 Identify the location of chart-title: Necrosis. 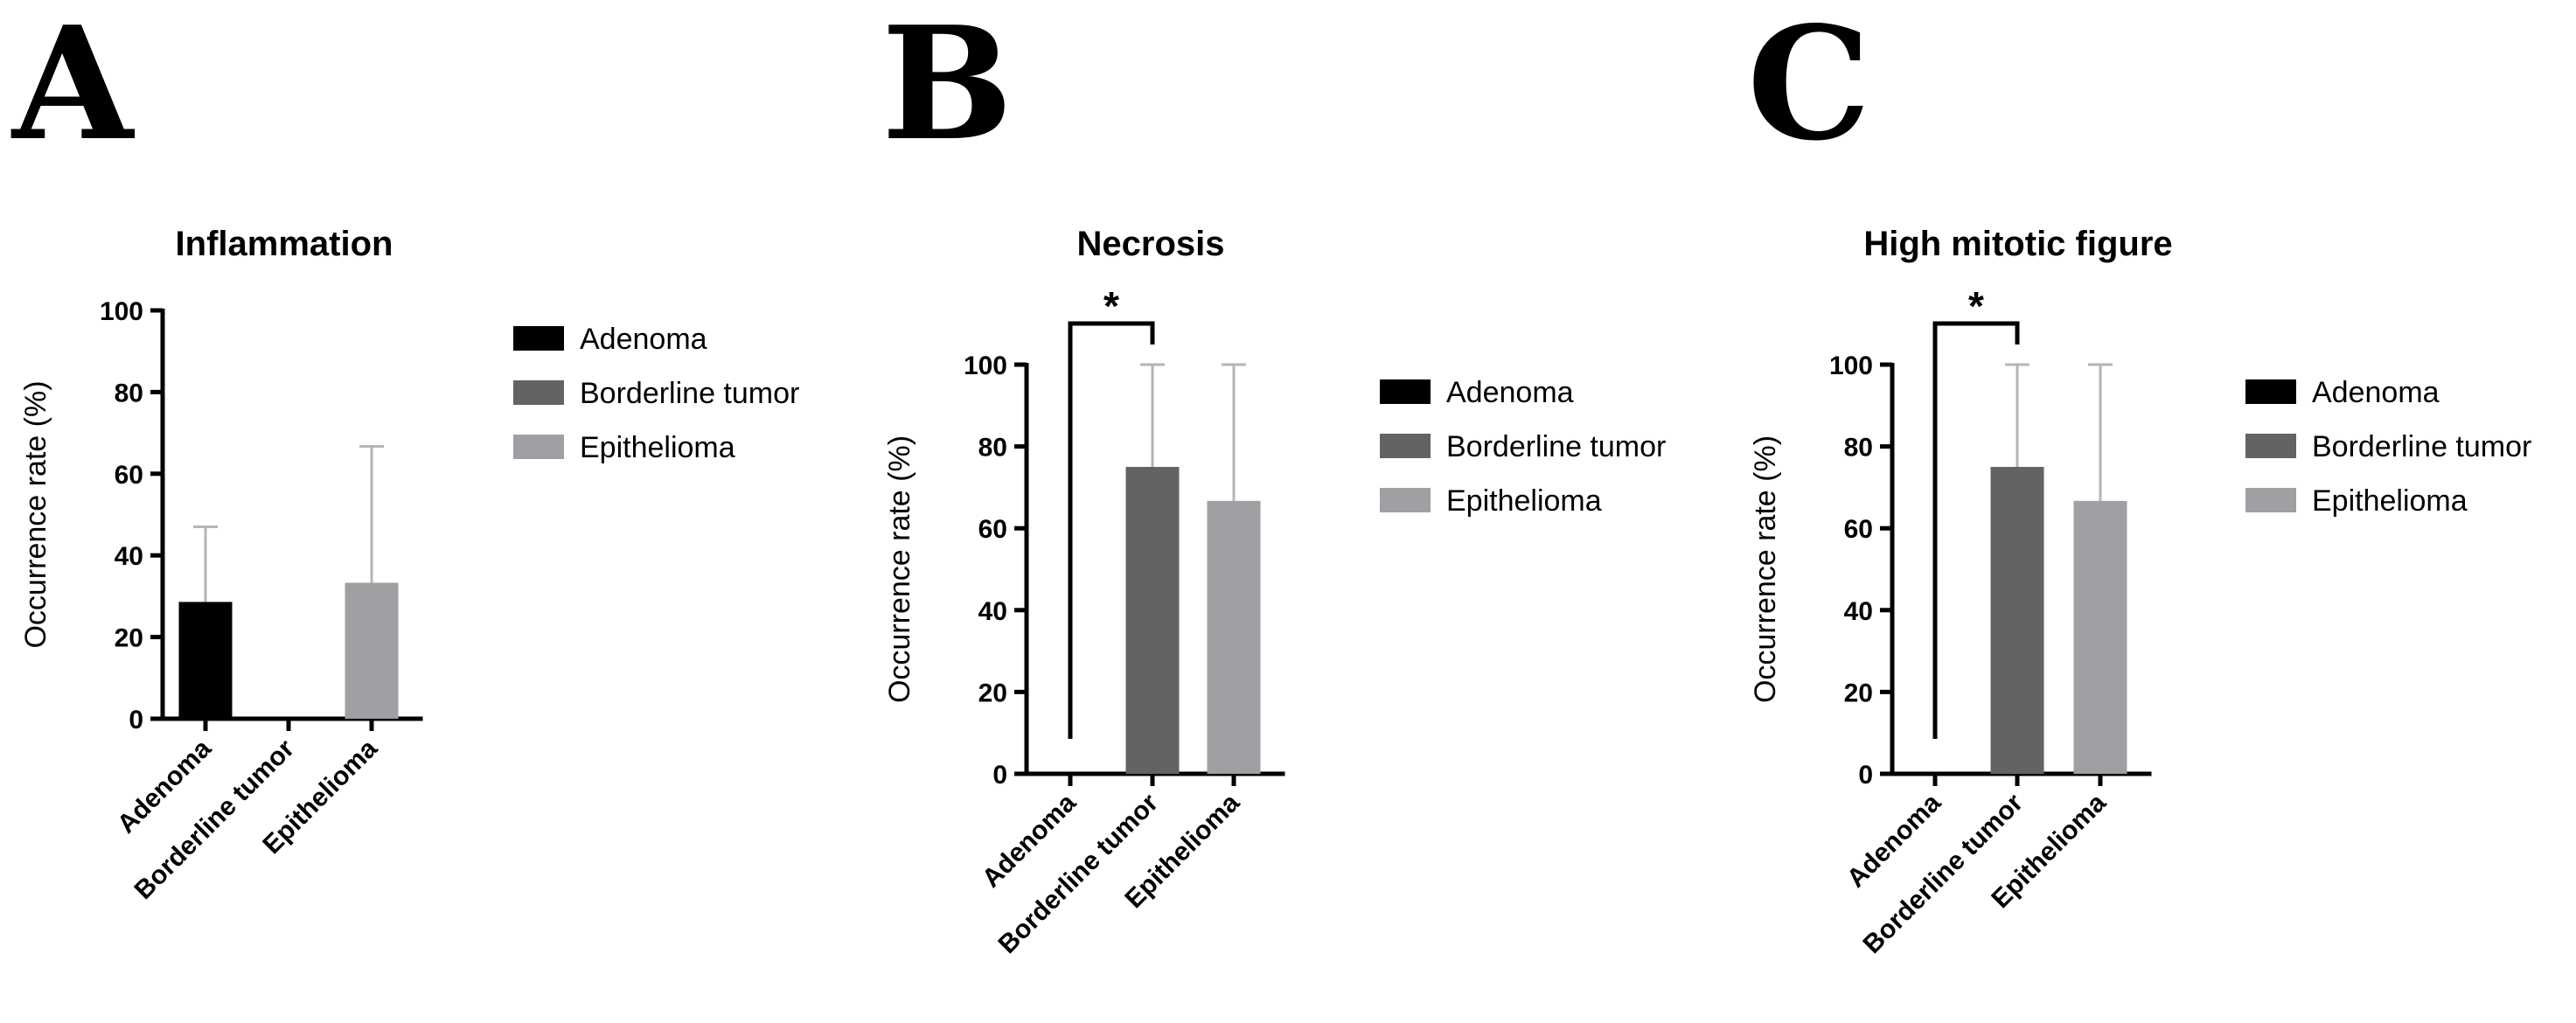
(1151, 244).